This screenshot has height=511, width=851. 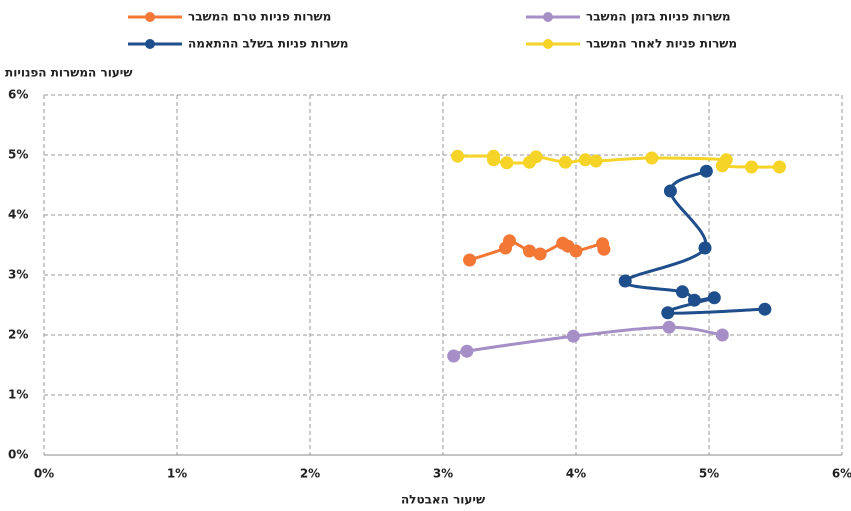 I want to click on y-tick-label: 1%, so click(x=18, y=395).